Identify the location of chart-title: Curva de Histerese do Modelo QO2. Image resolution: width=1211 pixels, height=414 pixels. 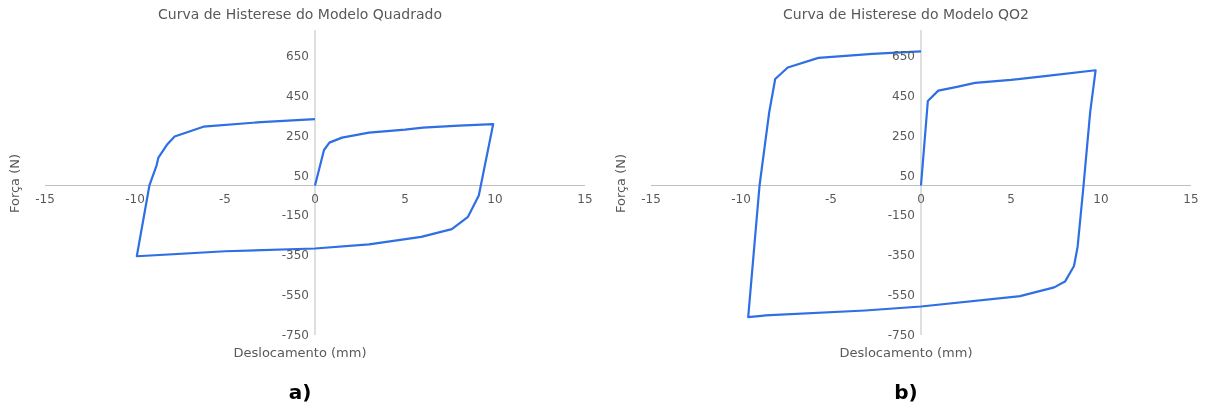
(906, 14).